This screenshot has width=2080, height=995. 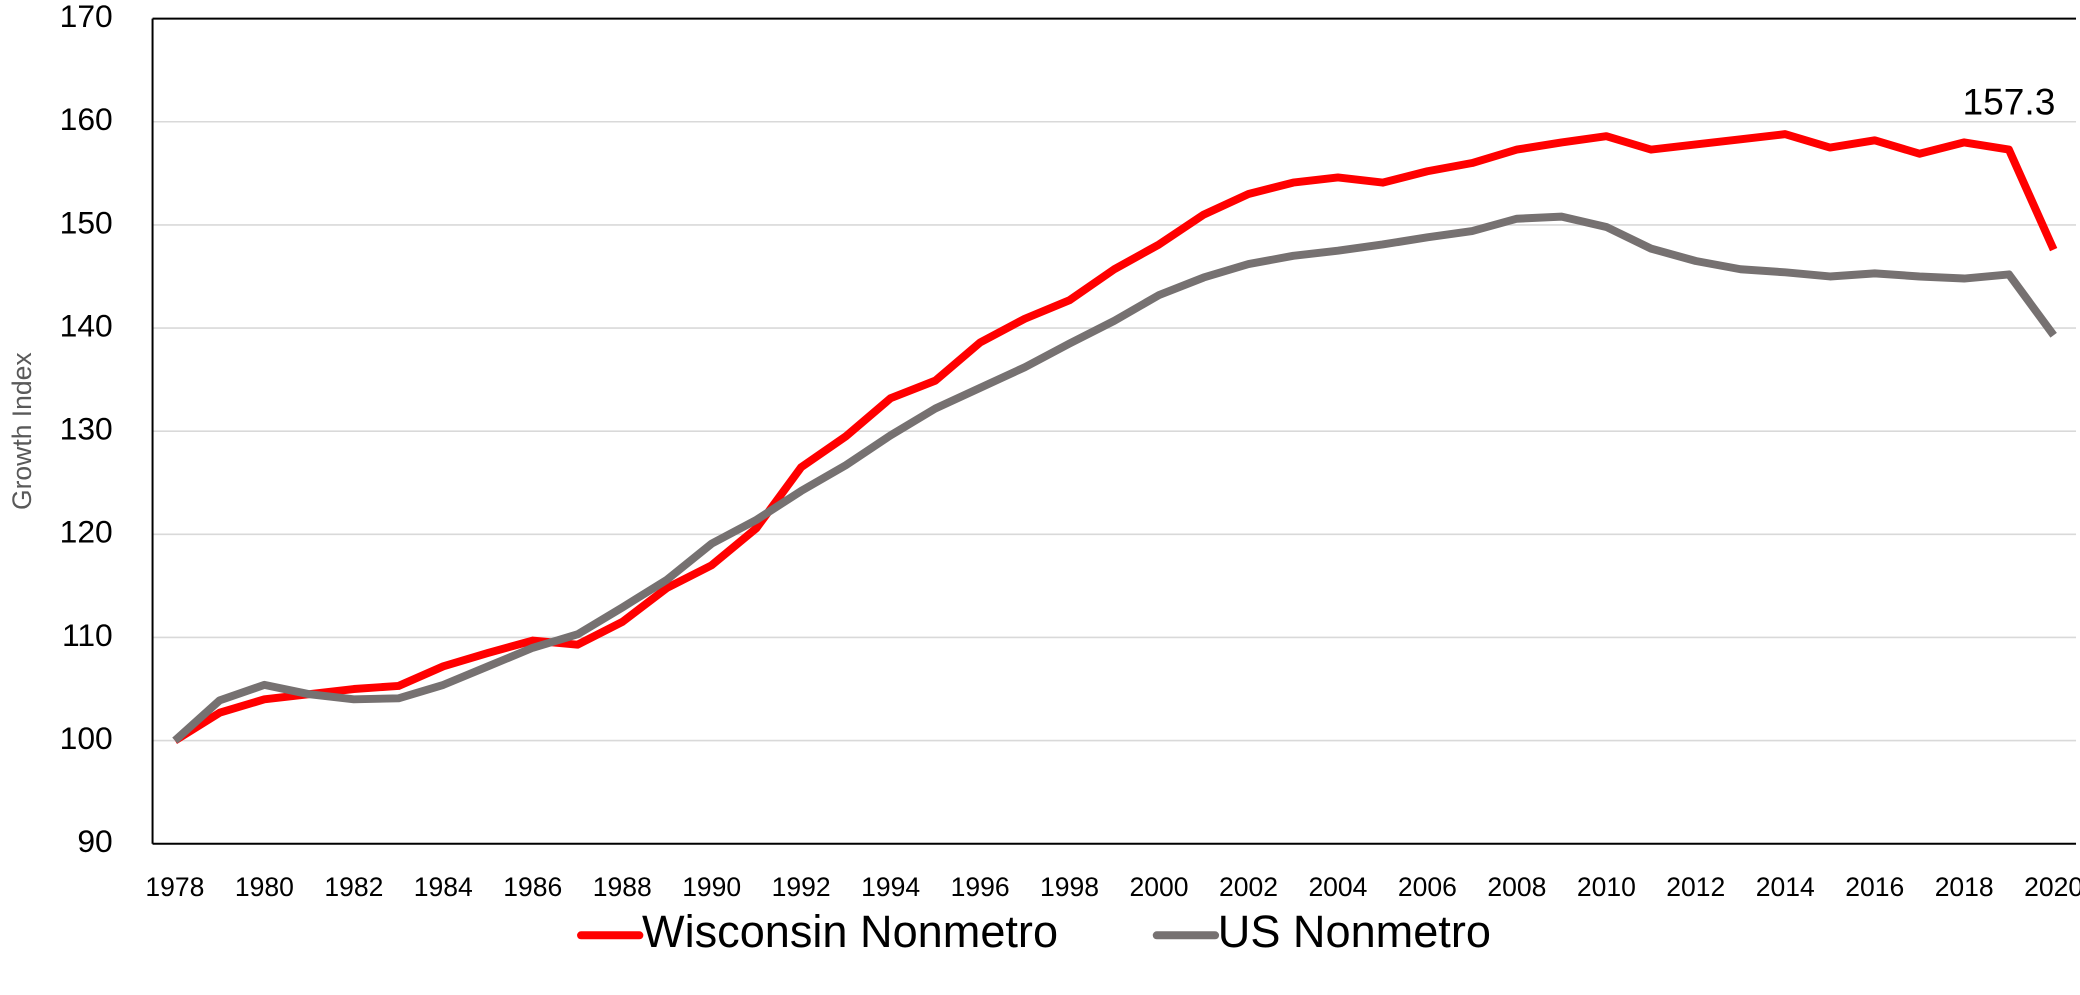 What do you see at coordinates (1874, 887) in the screenshot?
I see `x-tick-label: 2016` at bounding box center [1874, 887].